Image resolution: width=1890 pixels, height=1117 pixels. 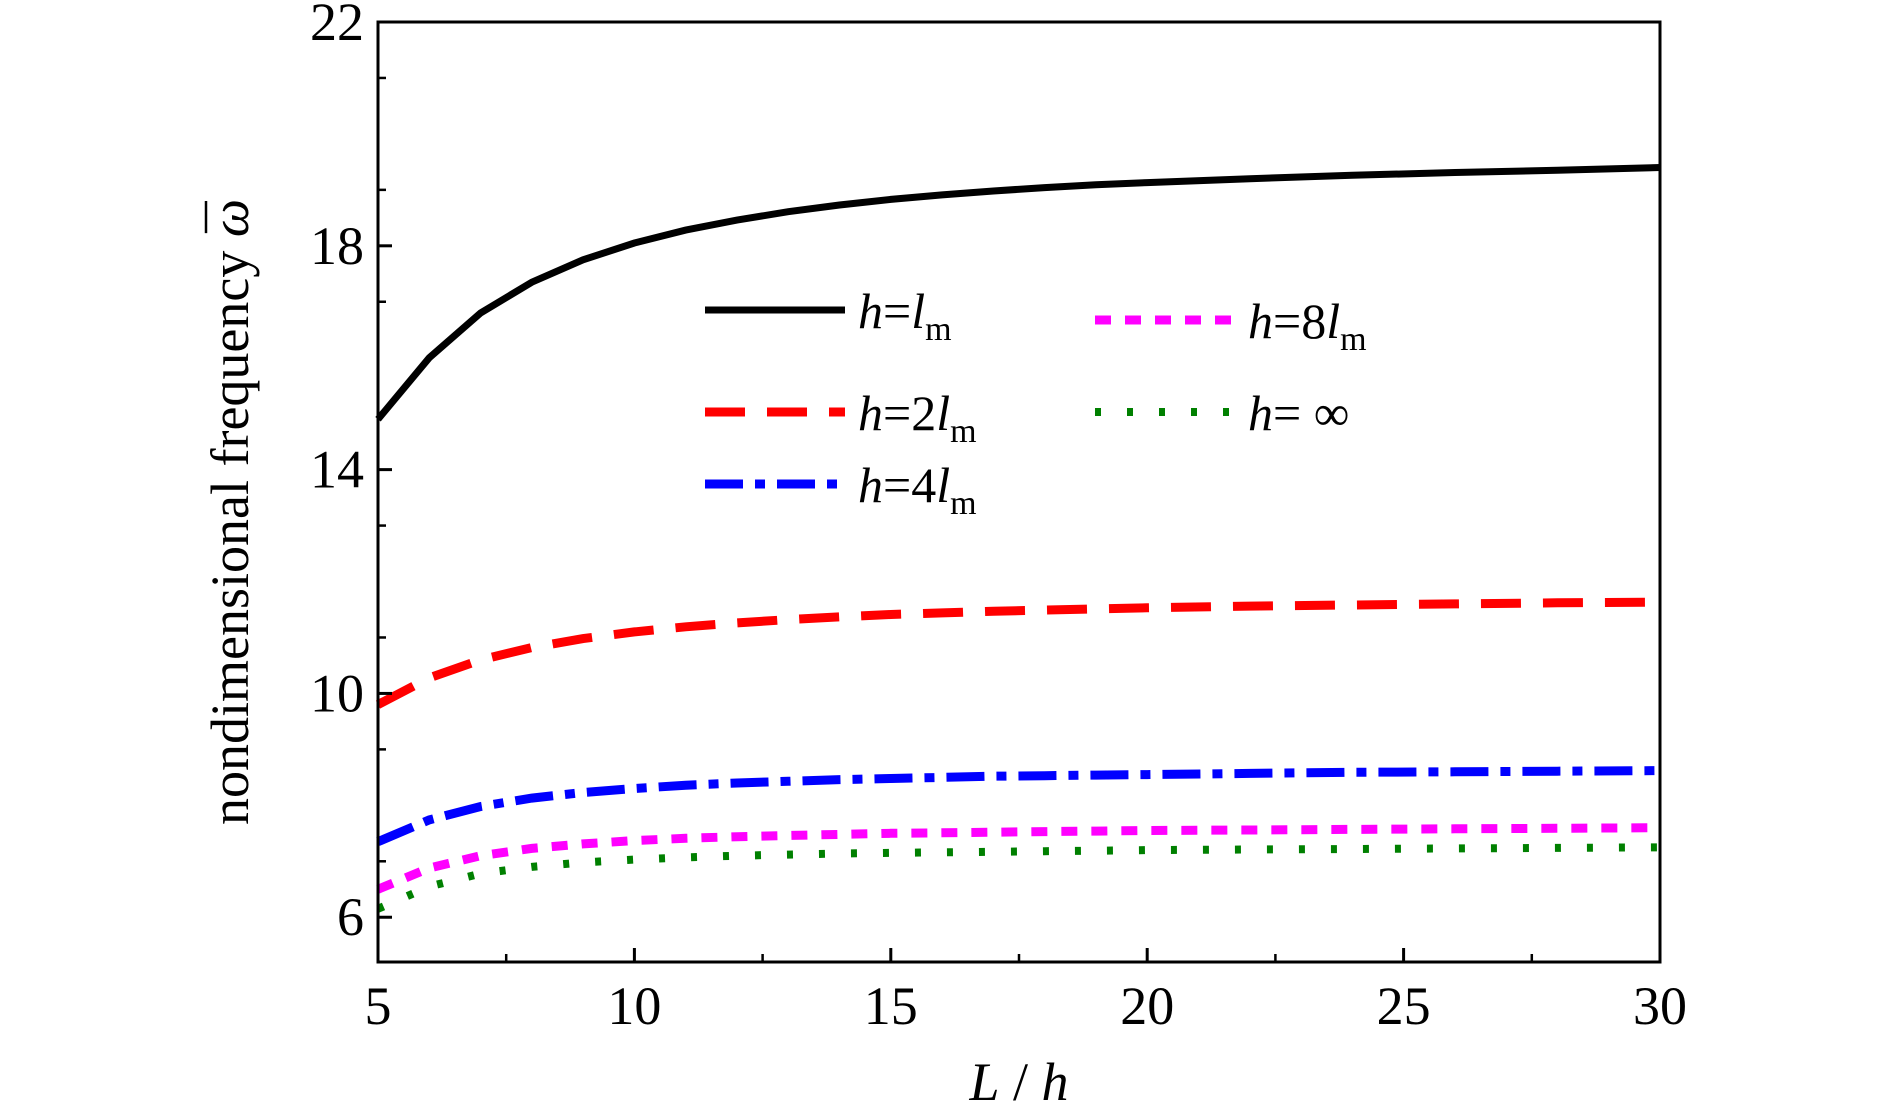 What do you see at coordinates (917, 417) in the screenshot?
I see `legend-label: h=2lm` at bounding box center [917, 417].